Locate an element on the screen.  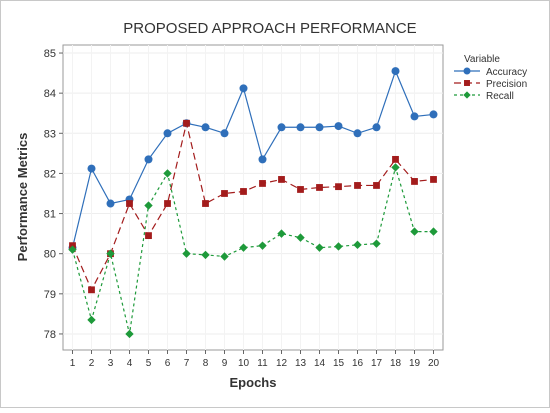
x-tick-label: 10 is located at coordinates (244, 363).